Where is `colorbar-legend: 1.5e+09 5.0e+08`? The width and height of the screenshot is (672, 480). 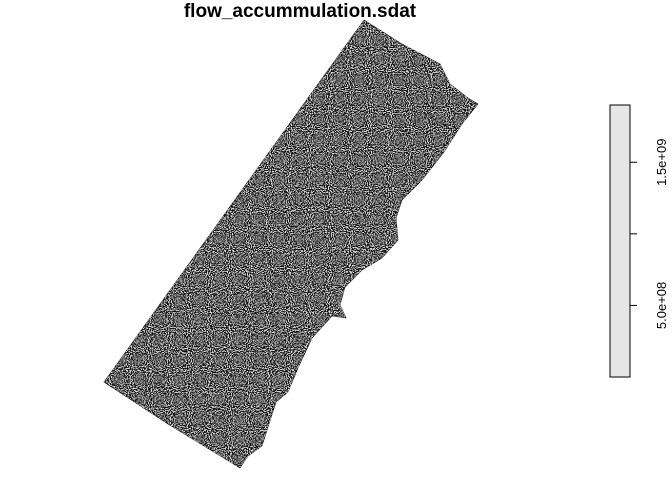
colorbar-legend: 1.5e+09 5.0e+08 is located at coordinates (639, 241).